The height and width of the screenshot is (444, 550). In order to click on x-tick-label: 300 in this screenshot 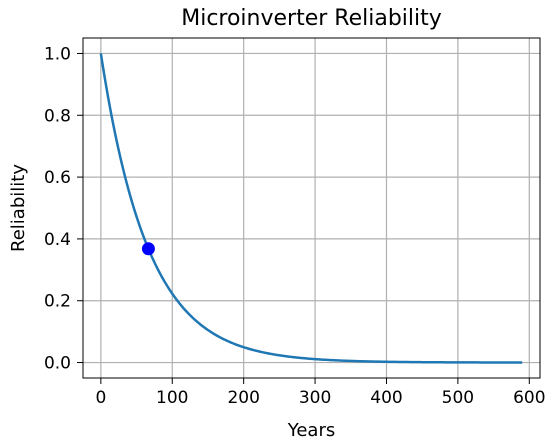, I will do `click(315, 398)`.